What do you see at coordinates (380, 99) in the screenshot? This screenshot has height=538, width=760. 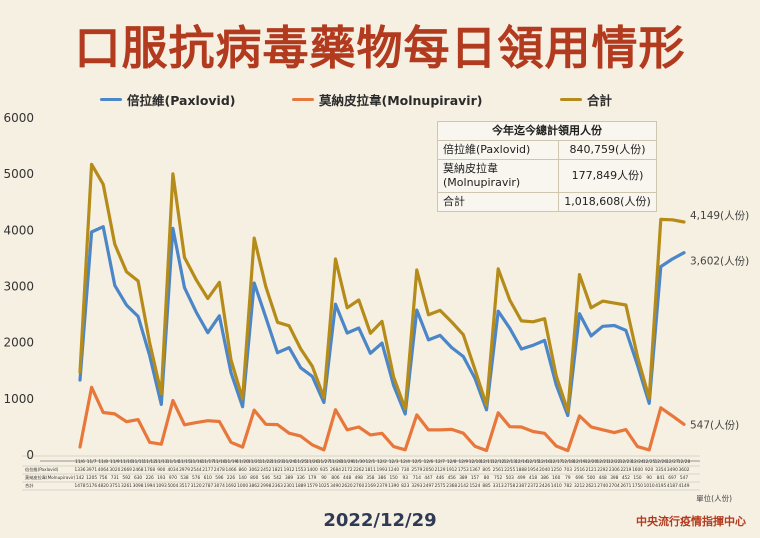 I see `chart-legend: 倍拉維(Paxlovid) 莫納皮拉韋(Molnupiravir) 合計` at bounding box center [380, 99].